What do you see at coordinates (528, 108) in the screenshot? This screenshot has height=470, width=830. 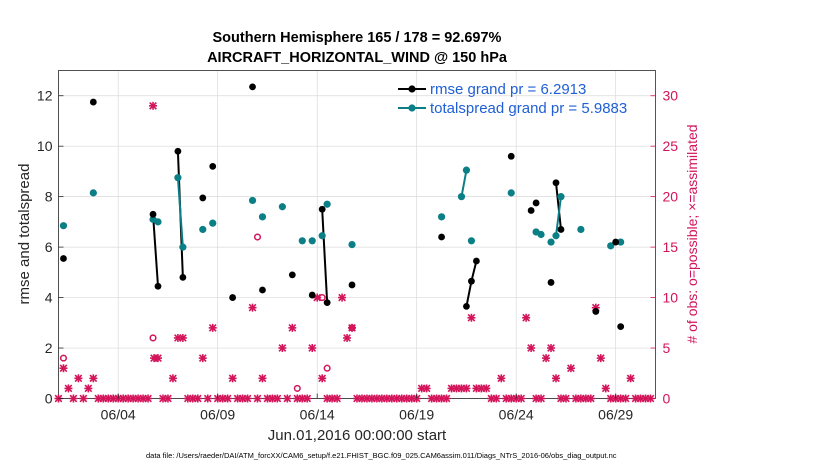 I see `legend-spread-label: totalspread grand pr = 5.9883` at bounding box center [528, 108].